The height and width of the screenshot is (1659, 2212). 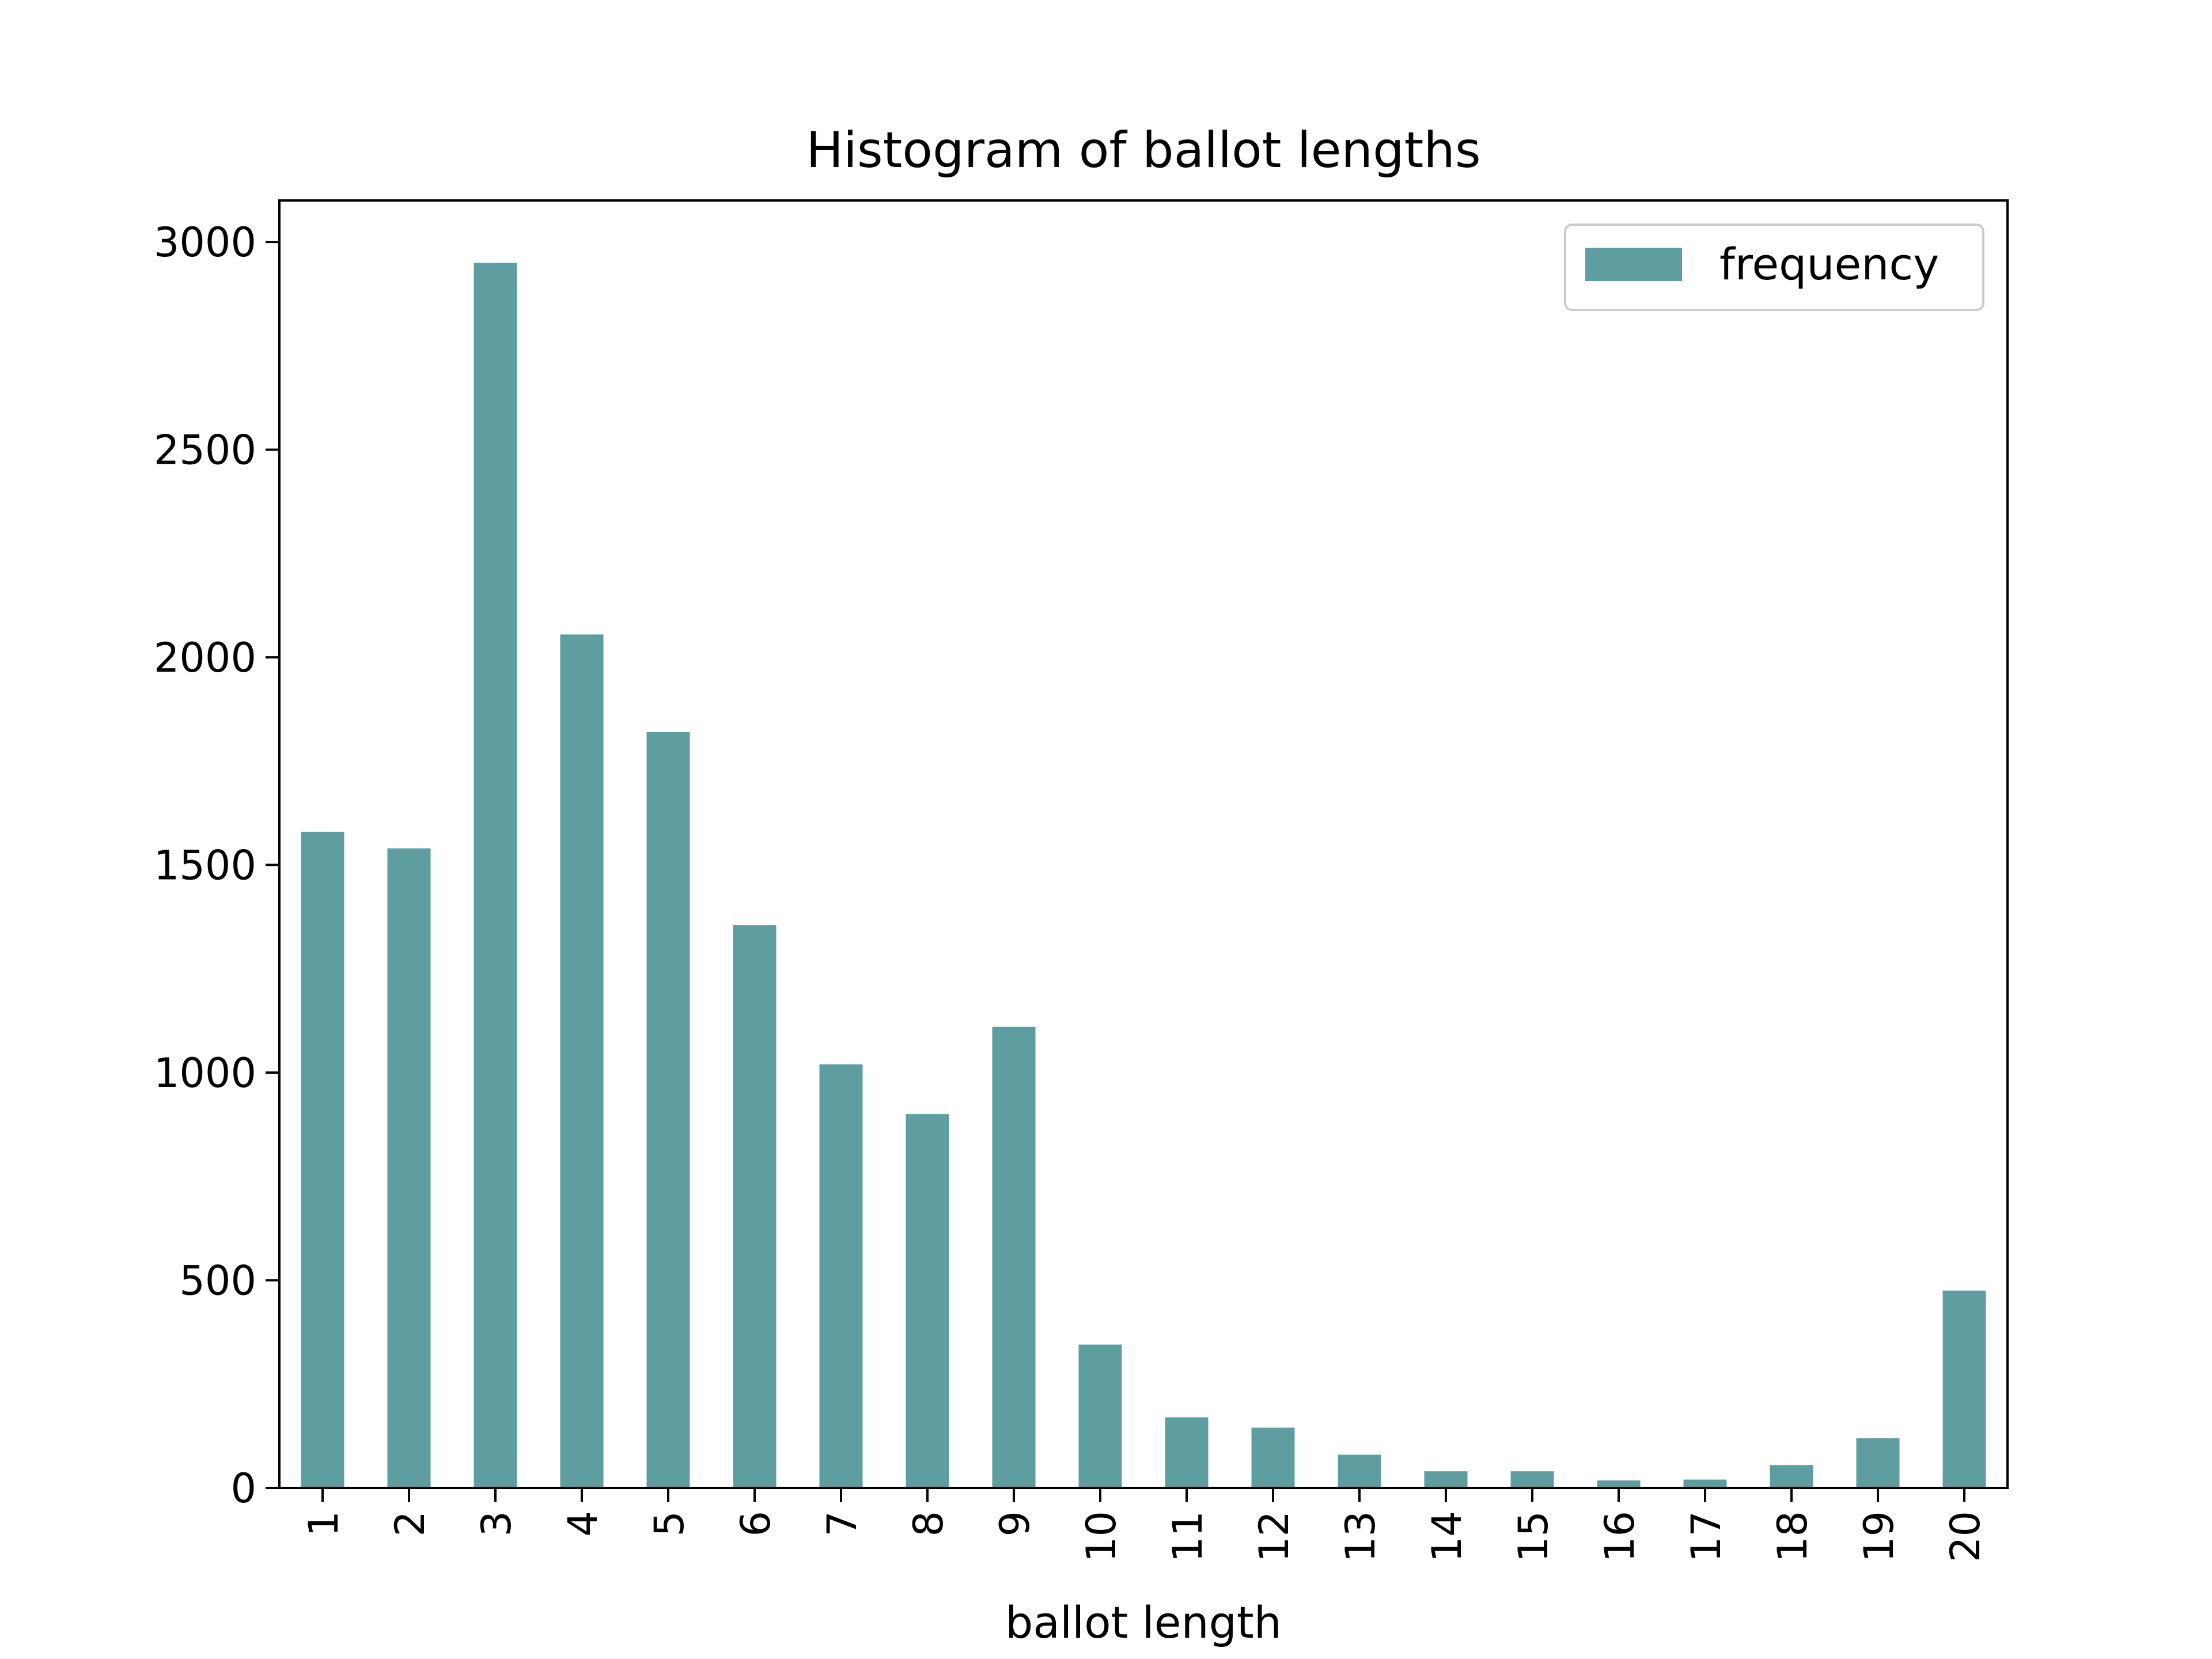 What do you see at coordinates (205, 657) in the screenshot?
I see `y-tick-label: 2000` at bounding box center [205, 657].